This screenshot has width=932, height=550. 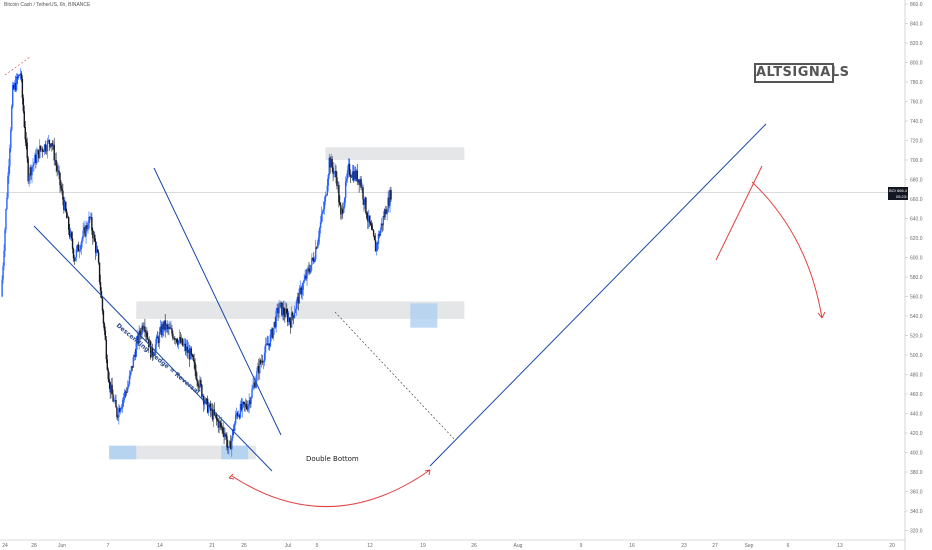 What do you see at coordinates (916, 414) in the screenshot?
I see `price-tick-label: 440.0` at bounding box center [916, 414].